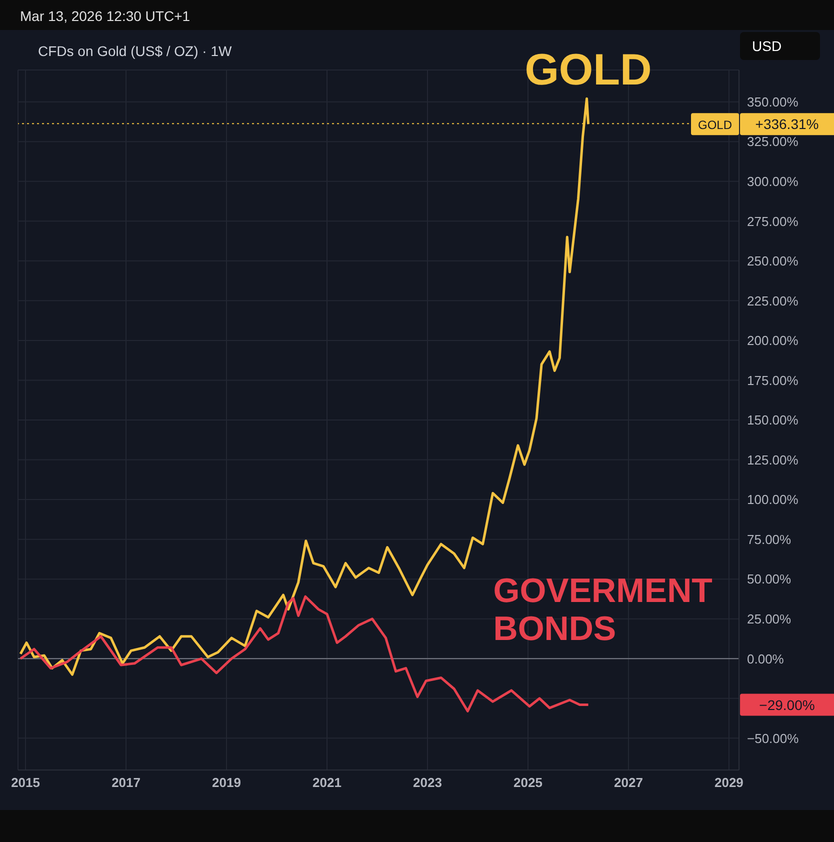  I want to click on y-tick-label: 325.00%, so click(773, 142).